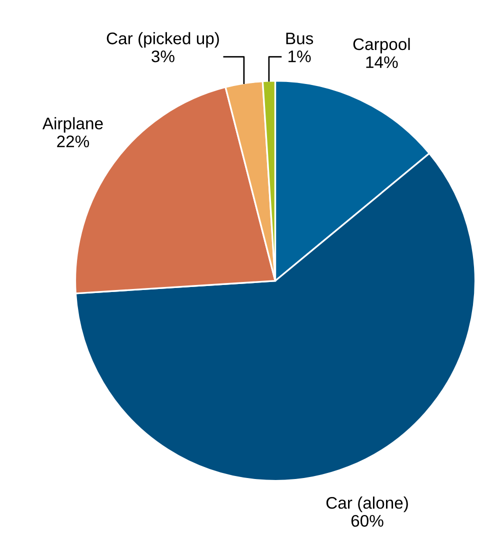 The width and height of the screenshot is (477, 535). What do you see at coordinates (299, 56) in the screenshot?
I see `data-label: 1%` at bounding box center [299, 56].